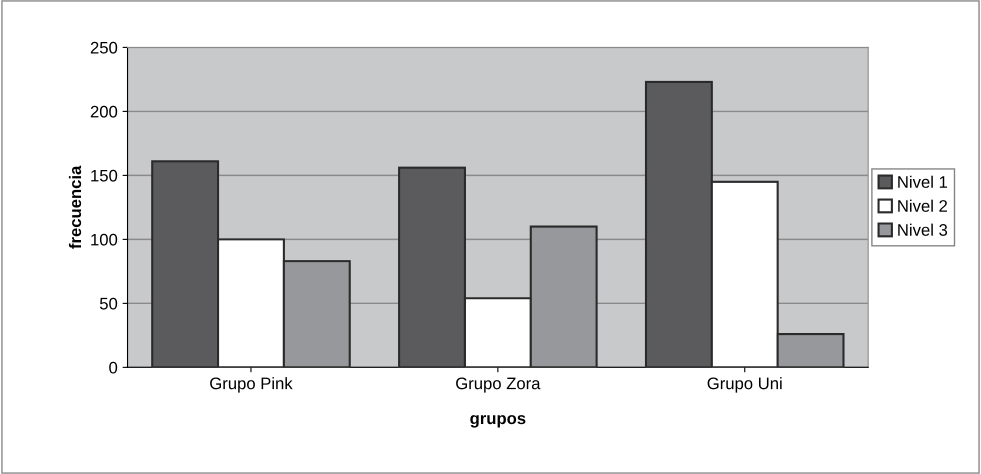 The image size is (981, 474). Describe the element at coordinates (745, 385) in the screenshot. I see `x-tick-label: Grupo Uni` at that location.